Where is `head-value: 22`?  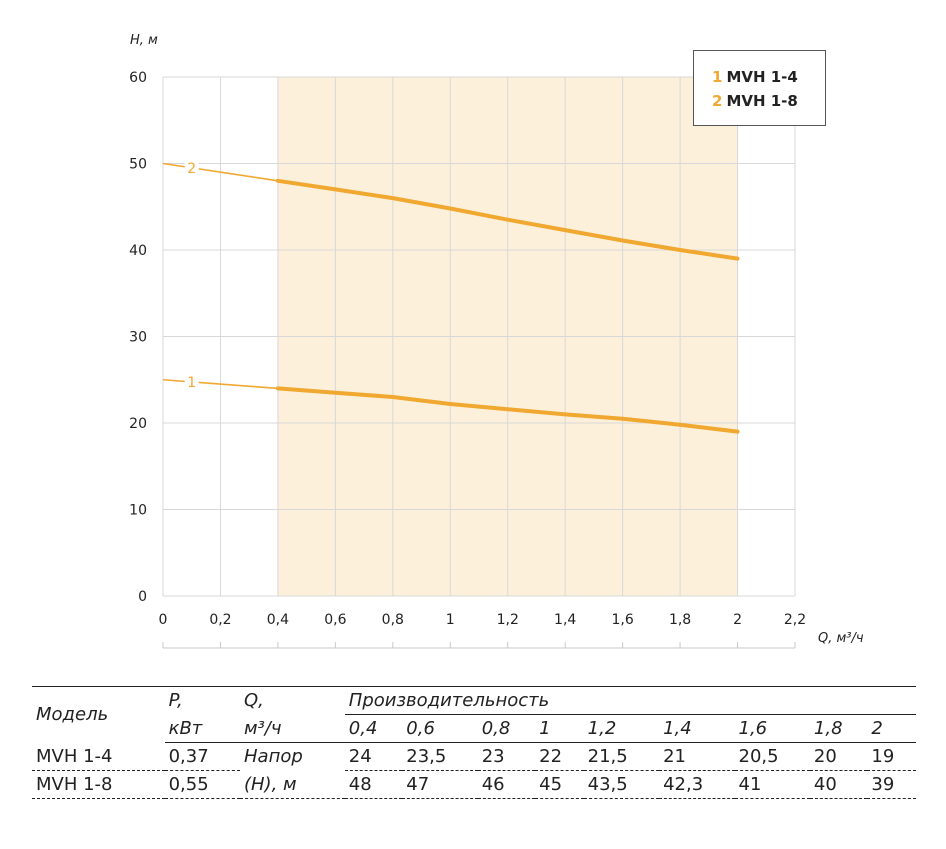
head-value: 22 is located at coordinates (559, 756).